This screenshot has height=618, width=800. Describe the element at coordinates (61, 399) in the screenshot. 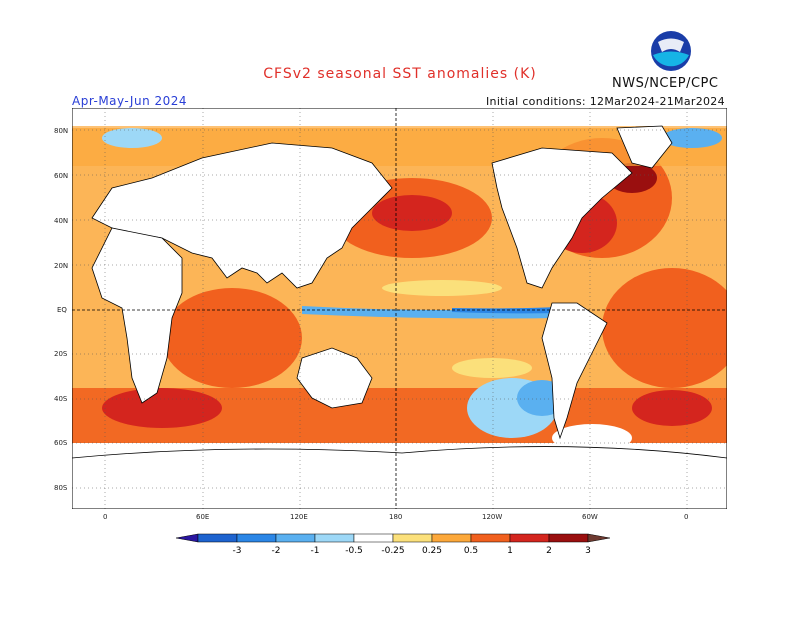

I see `lat-label: 40S` at that location.